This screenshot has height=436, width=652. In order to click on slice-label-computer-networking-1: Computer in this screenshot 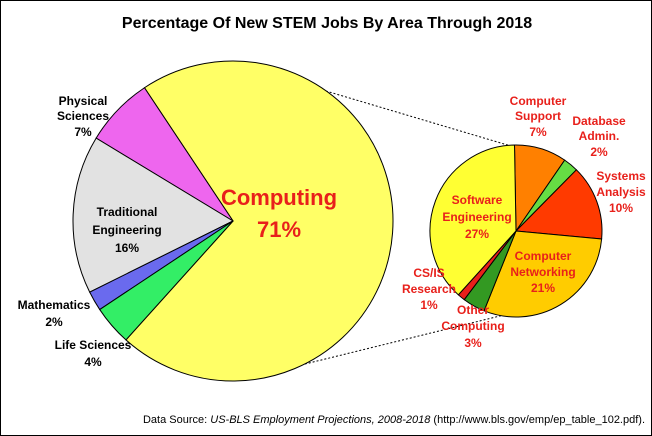, I will do `click(543, 256)`.